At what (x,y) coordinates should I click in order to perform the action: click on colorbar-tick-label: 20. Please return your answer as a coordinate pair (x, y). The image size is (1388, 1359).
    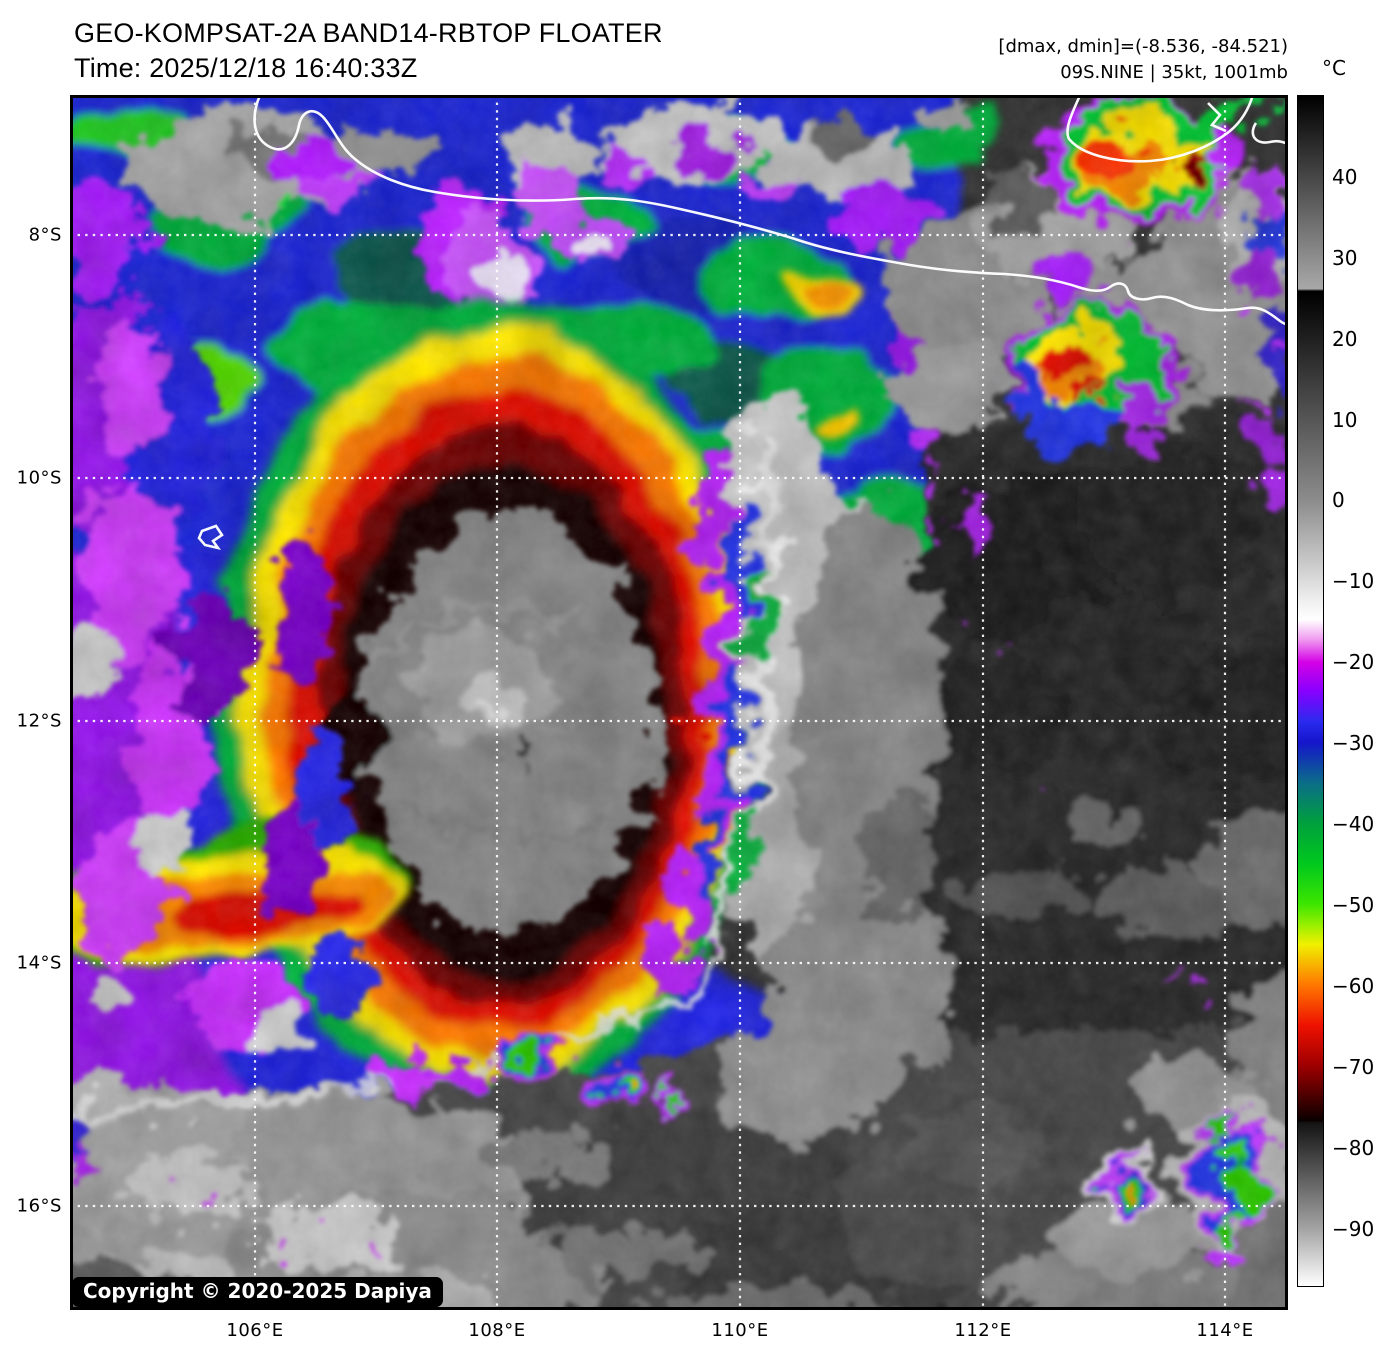
    Looking at the image, I should click on (1345, 339).